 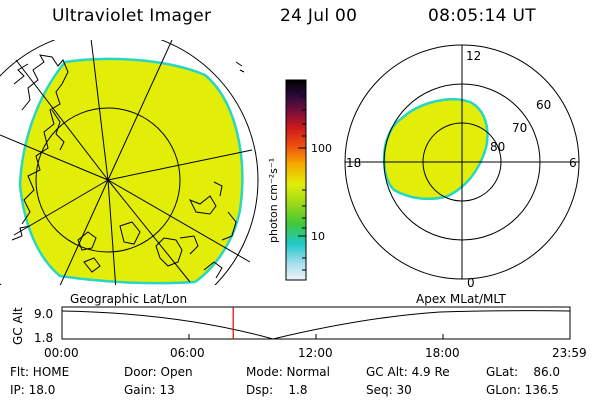 What do you see at coordinates (353, 163) in the screenshot?
I see `mlt-label-18: 18` at bounding box center [353, 163].